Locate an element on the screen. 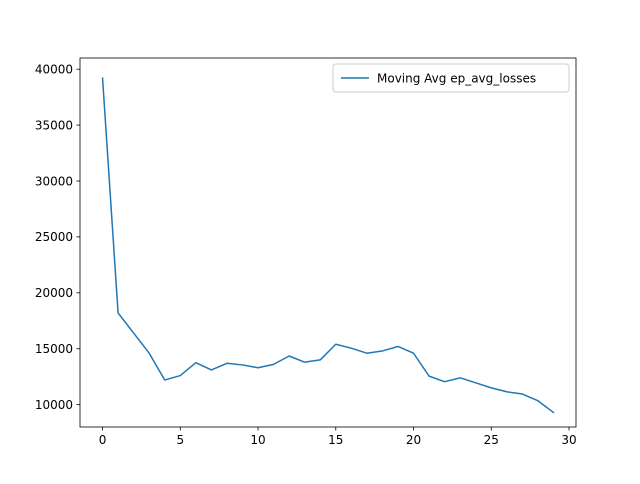 This screenshot has height=484, width=640. y-tick-label: 40000 is located at coordinates (54, 69).